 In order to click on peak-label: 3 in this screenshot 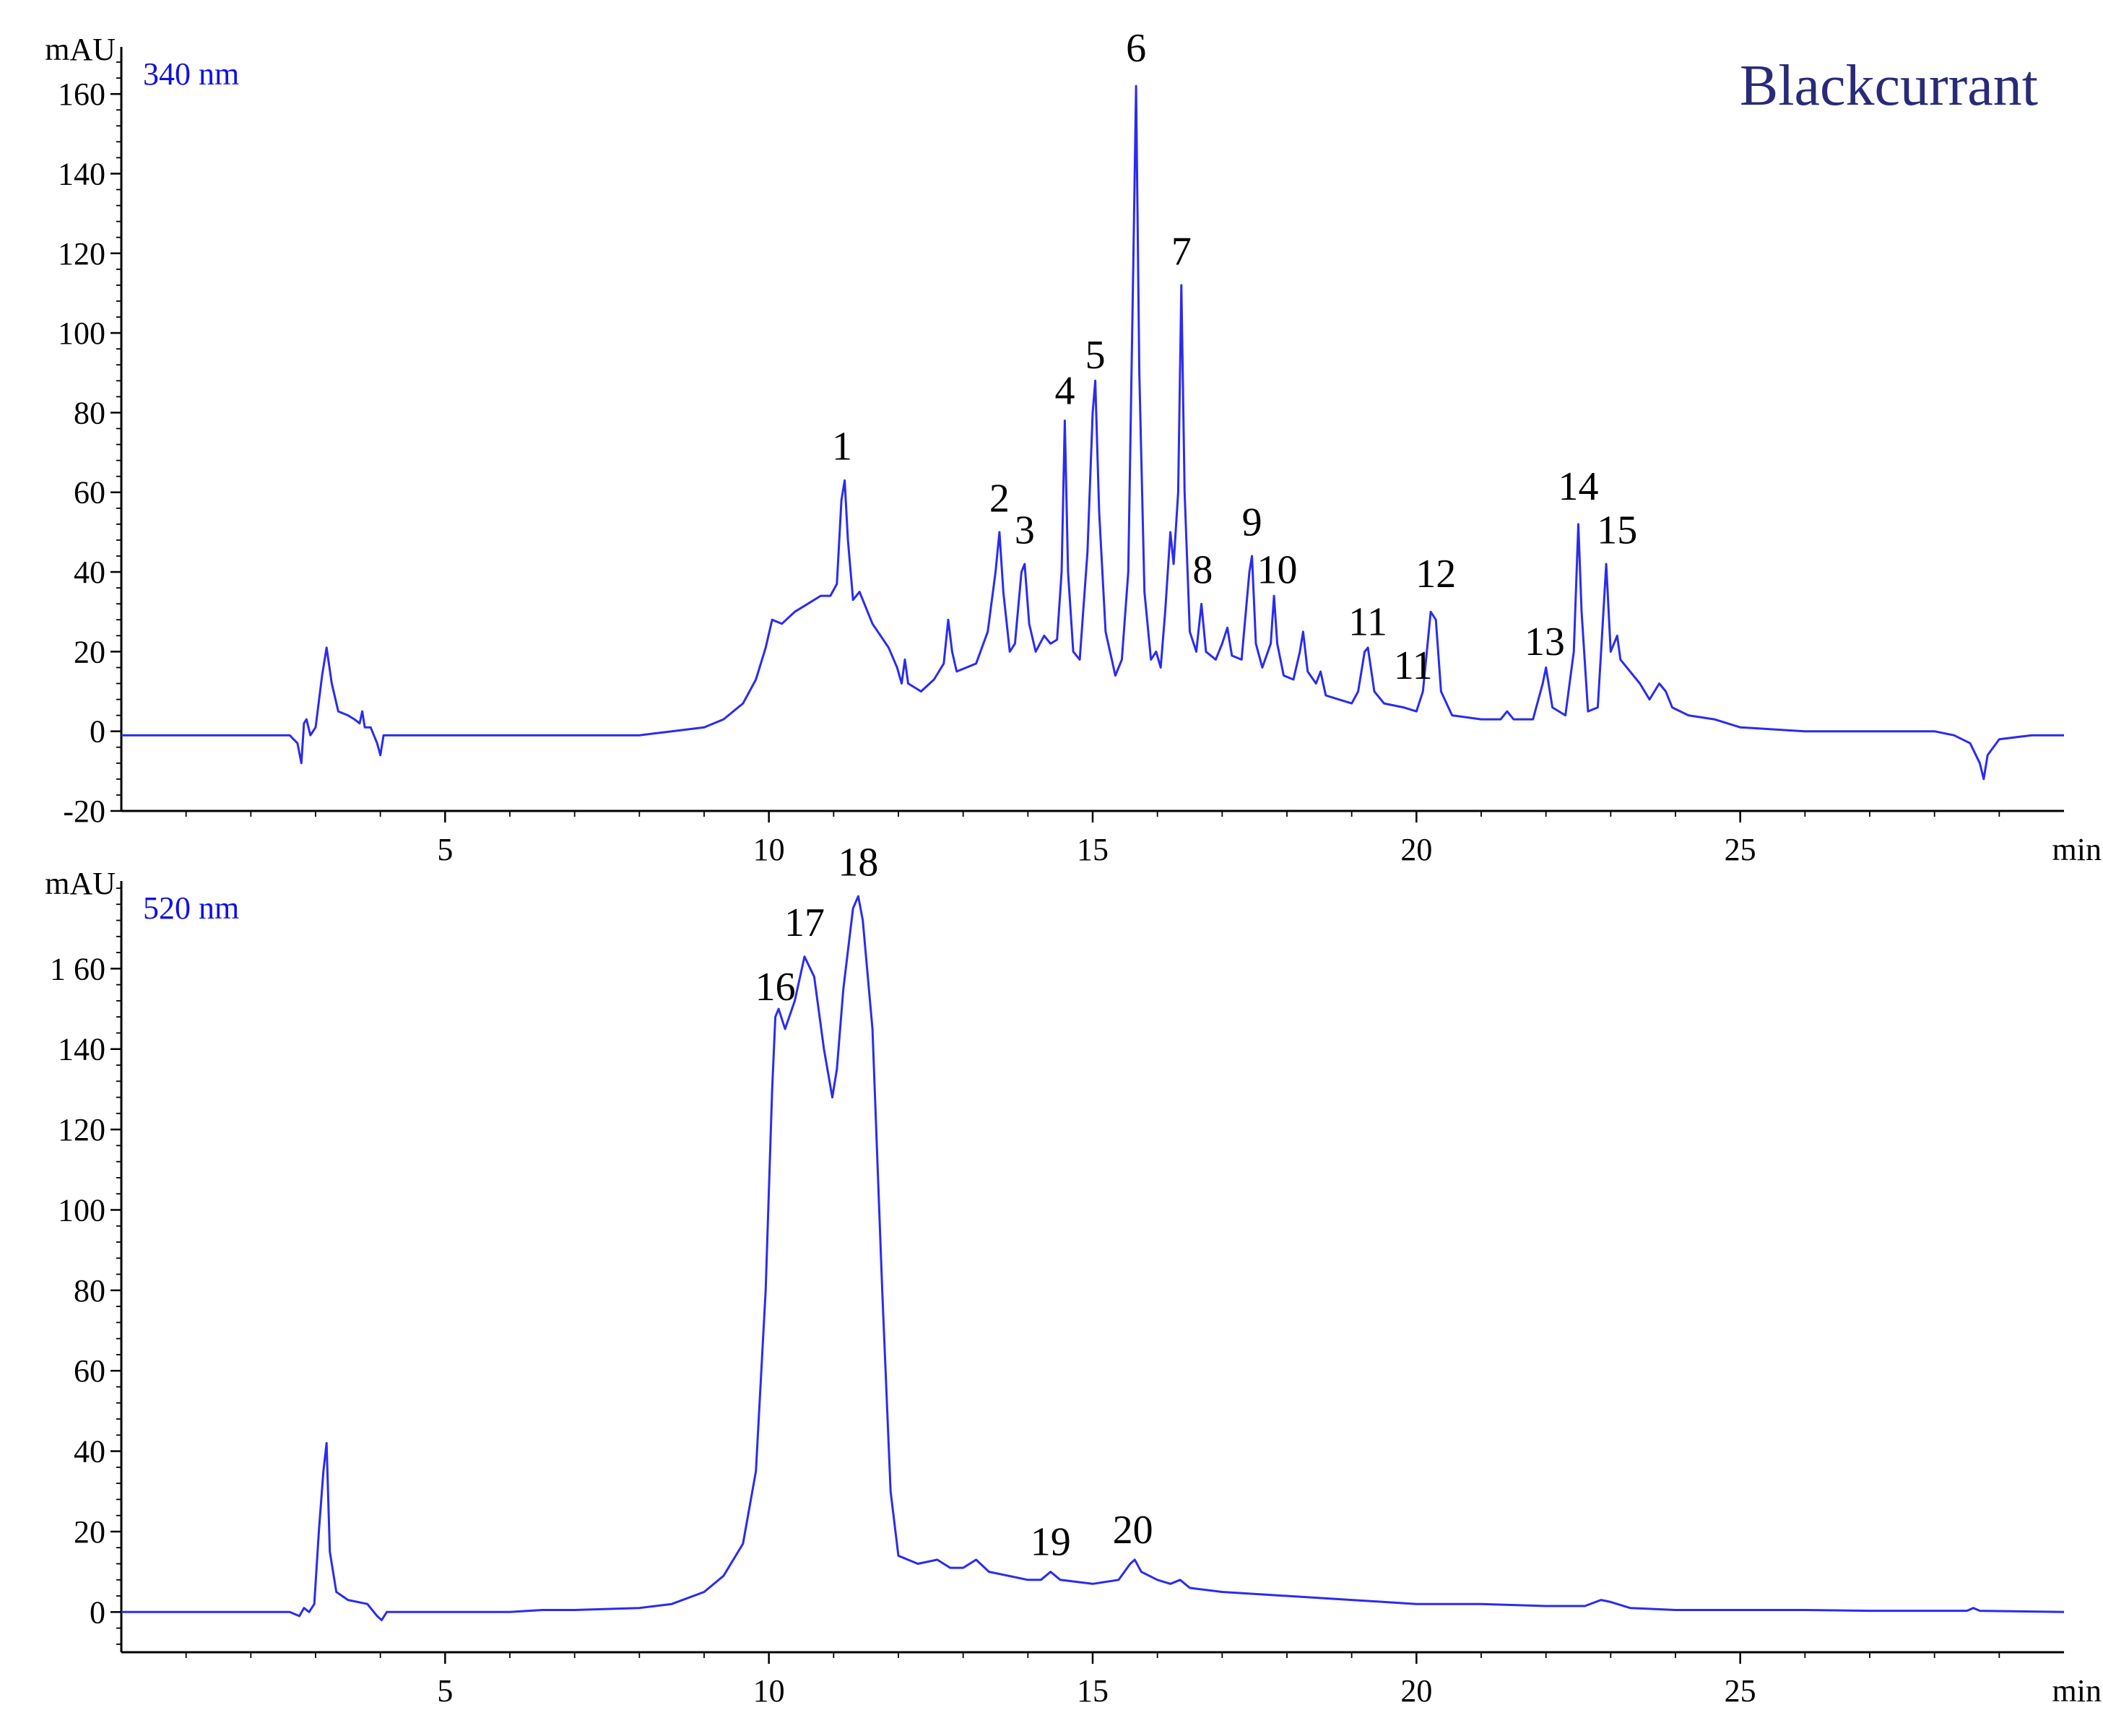, I will do `click(1025, 530)`.